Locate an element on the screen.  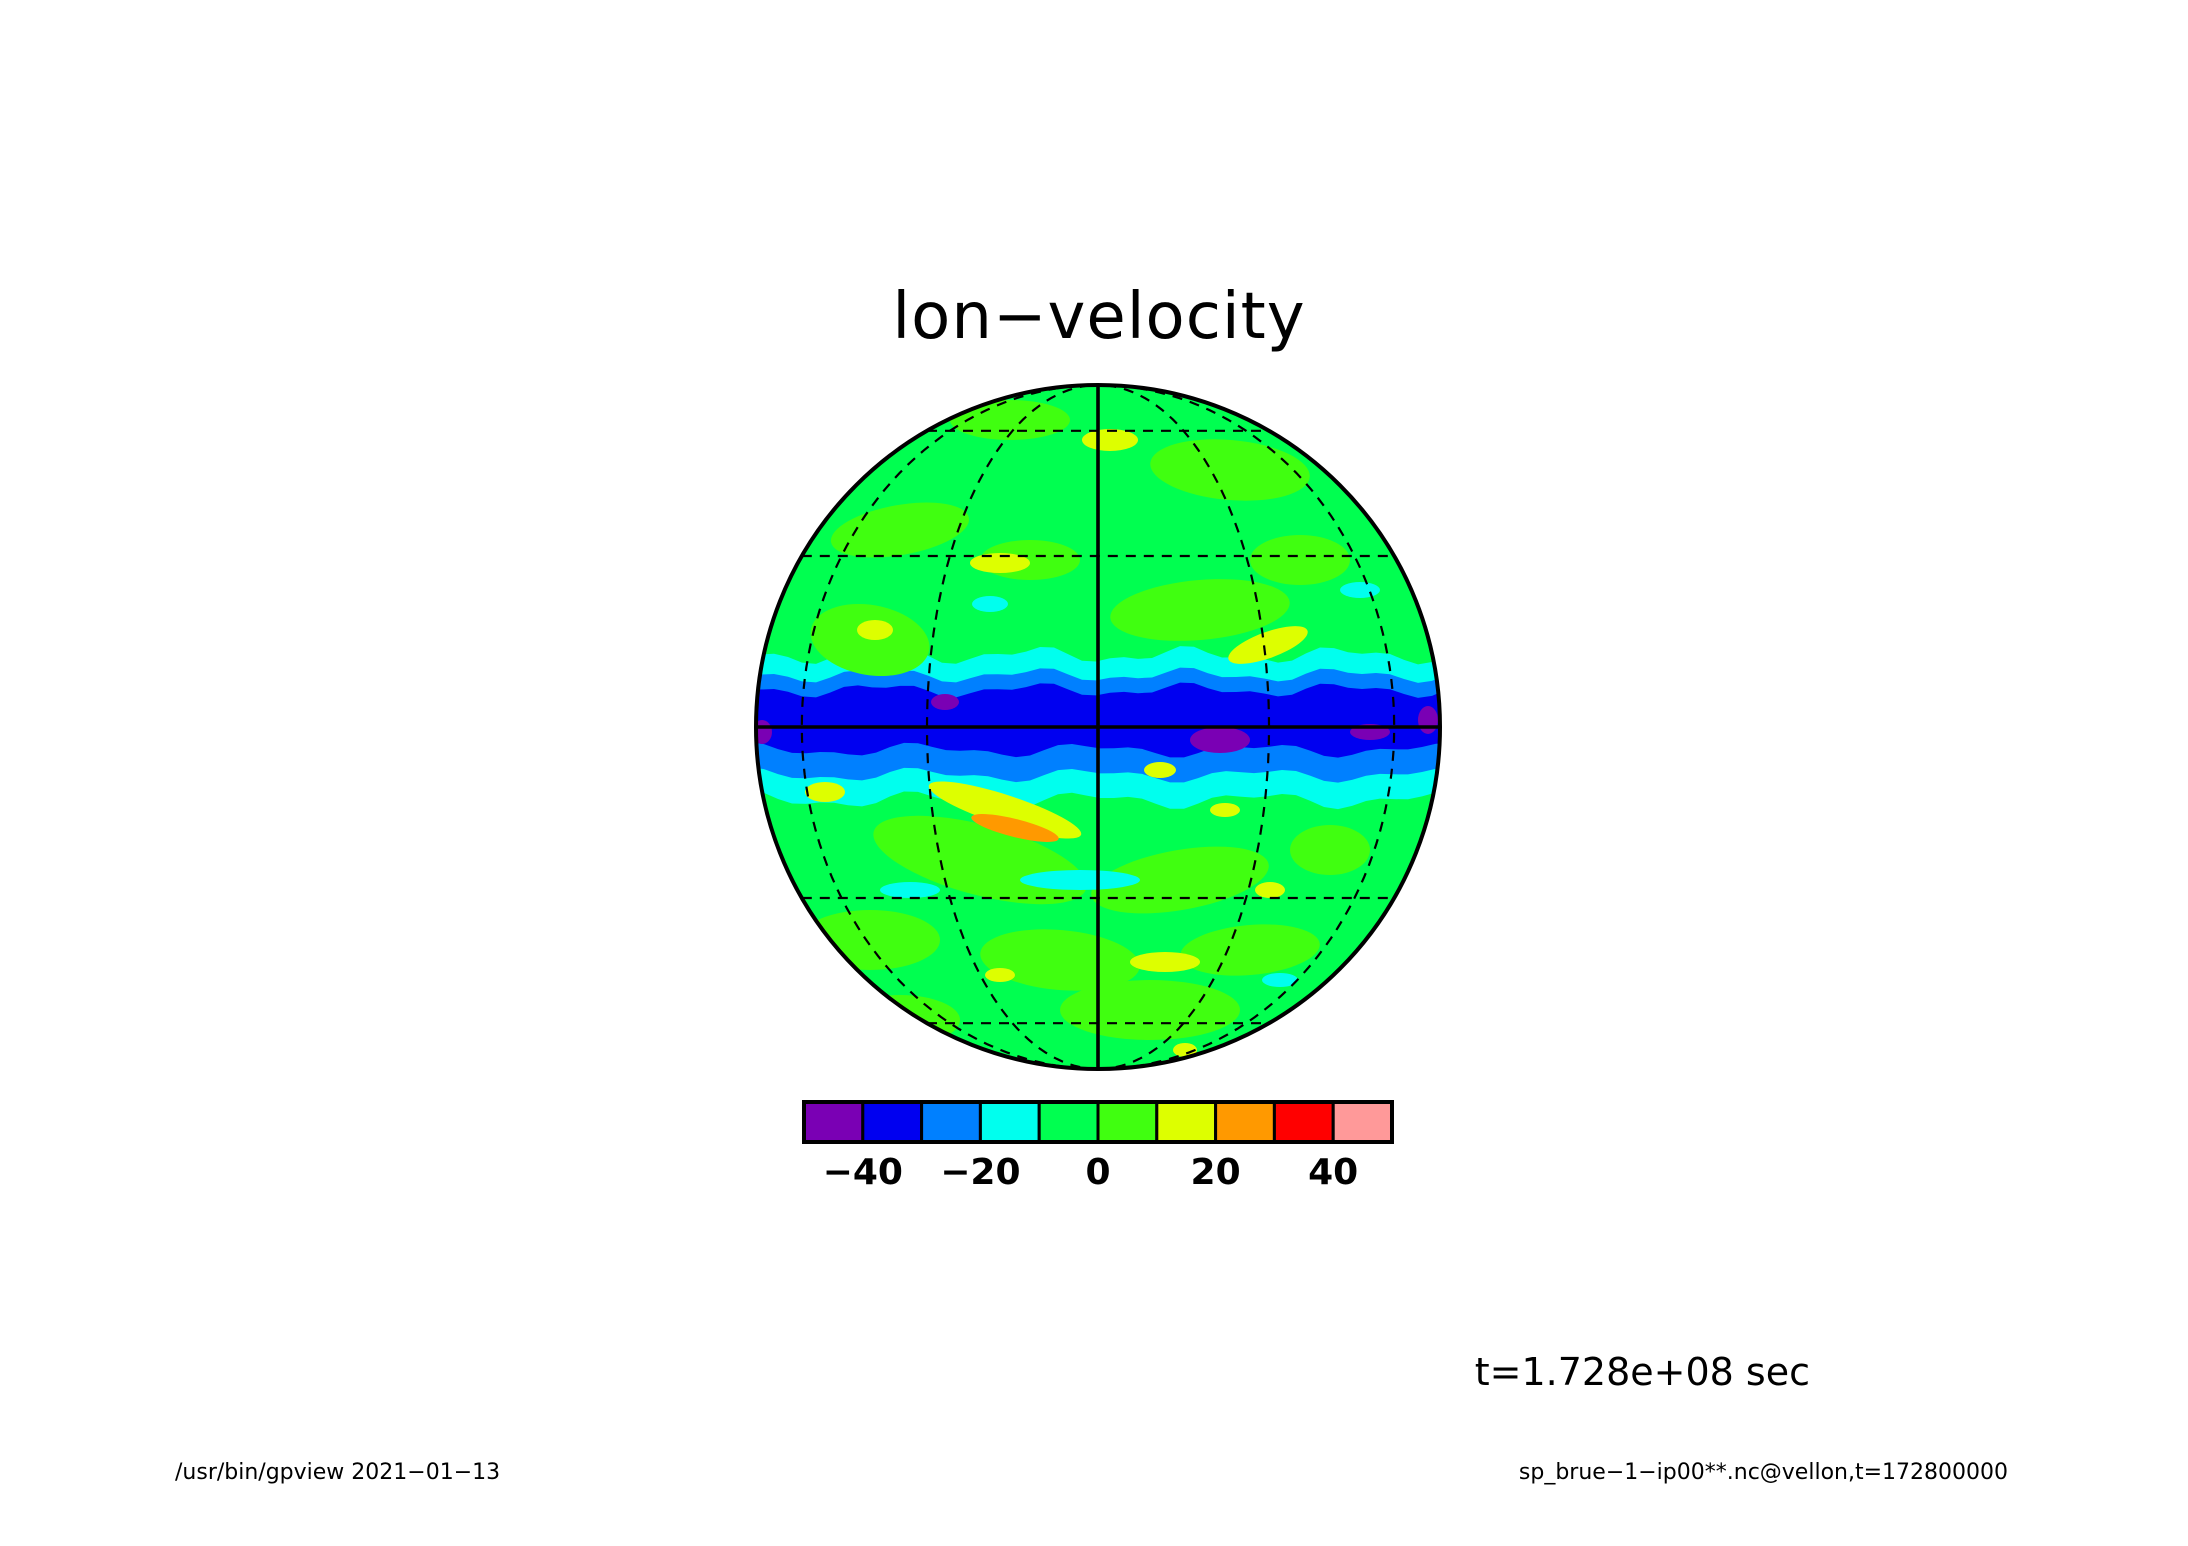
meridian--60 is located at coordinates (949, 727).